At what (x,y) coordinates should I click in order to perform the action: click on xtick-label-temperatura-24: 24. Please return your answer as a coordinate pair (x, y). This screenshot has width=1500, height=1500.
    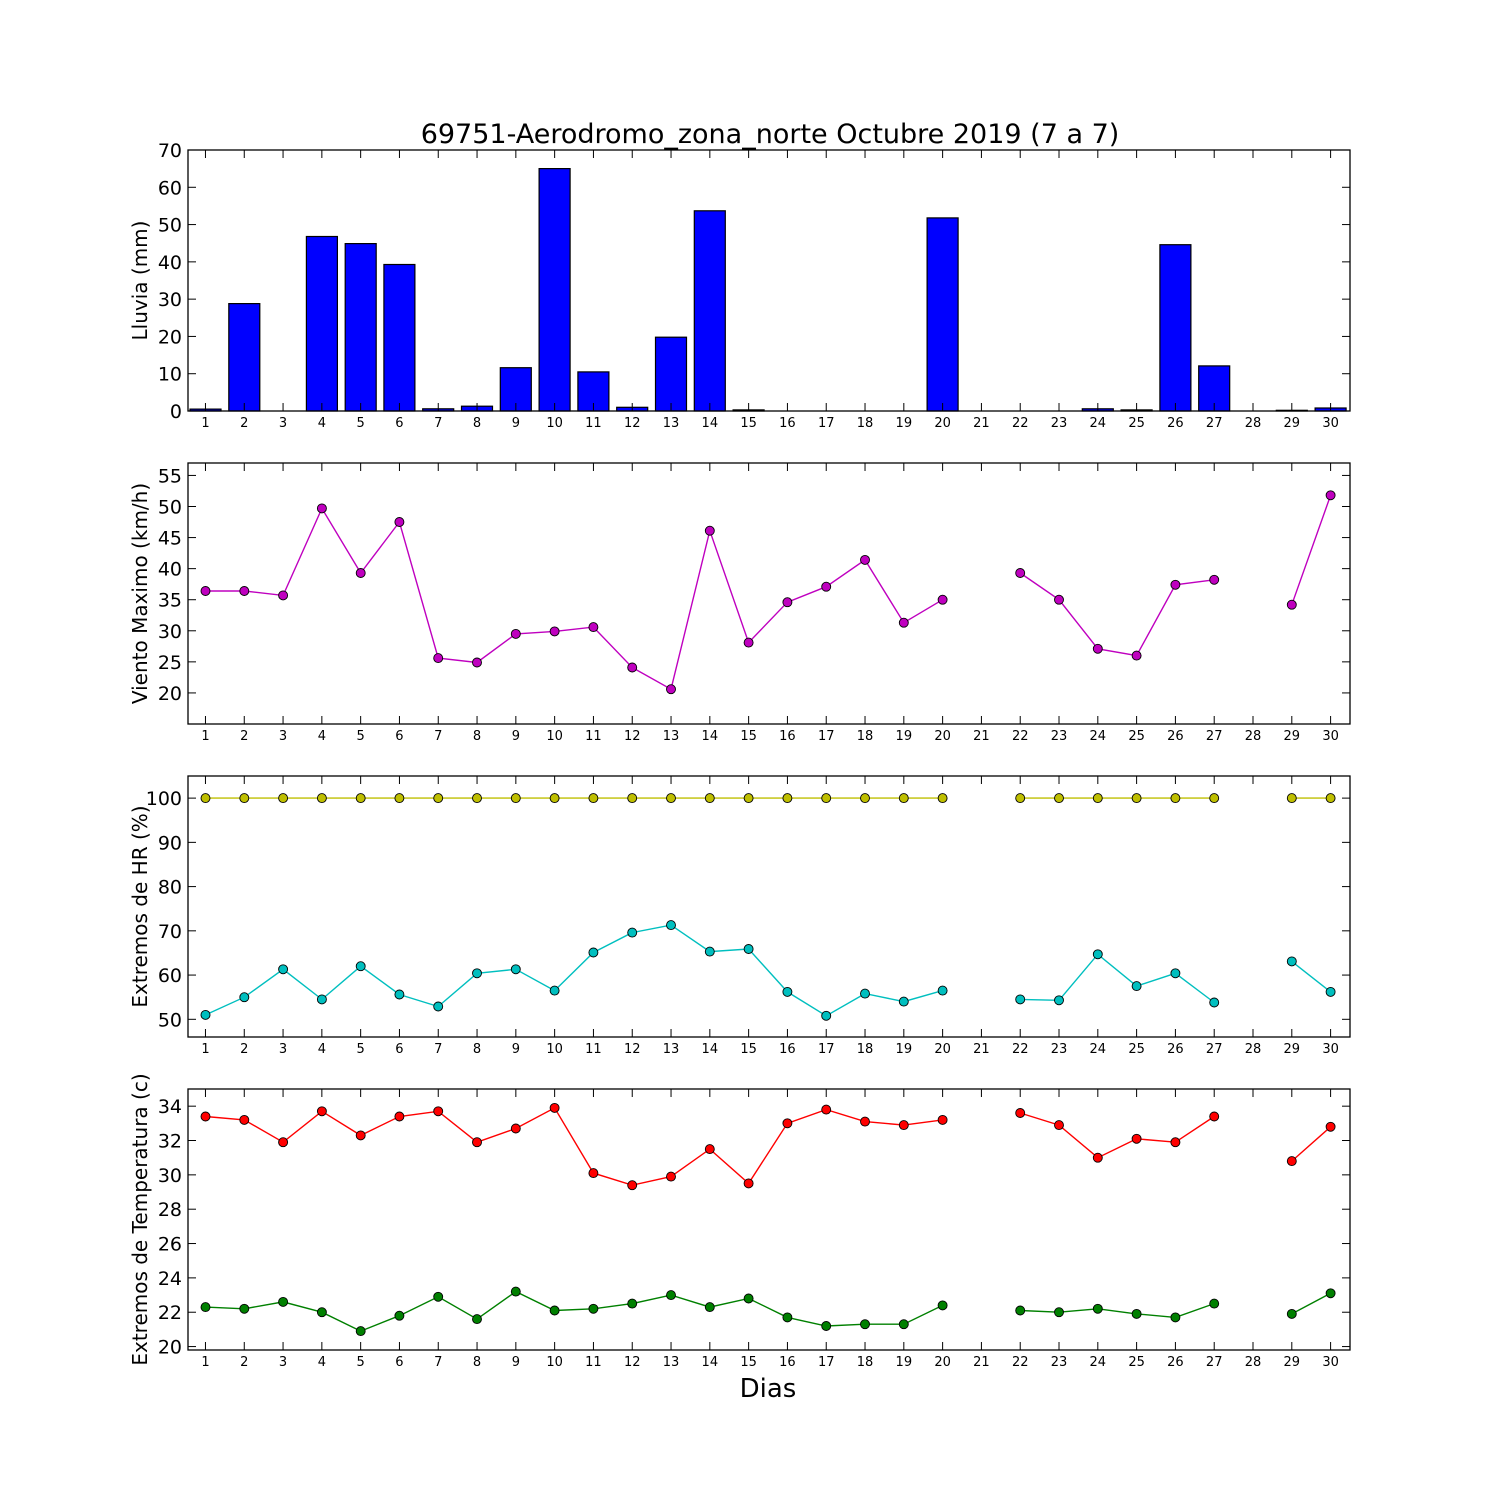
    Looking at the image, I should click on (1098, 1362).